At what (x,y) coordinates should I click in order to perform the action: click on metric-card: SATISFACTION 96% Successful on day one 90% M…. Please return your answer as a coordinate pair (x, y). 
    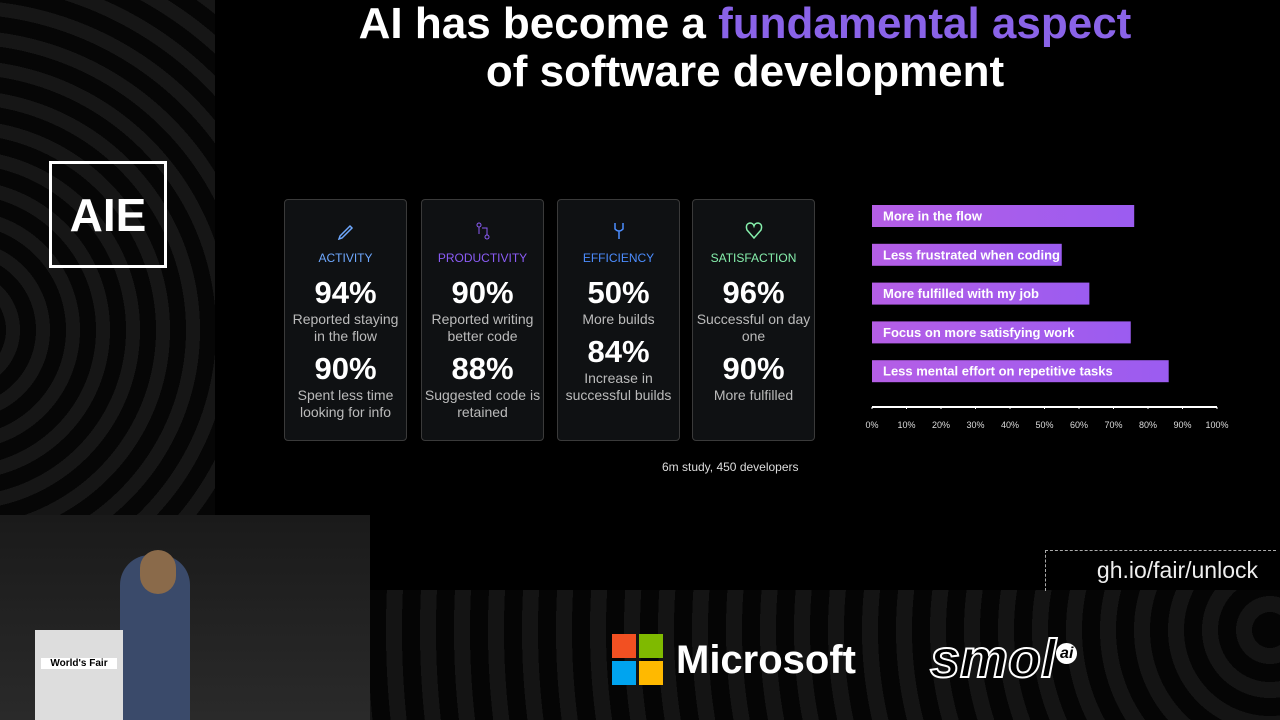
    Looking at the image, I should click on (753, 320).